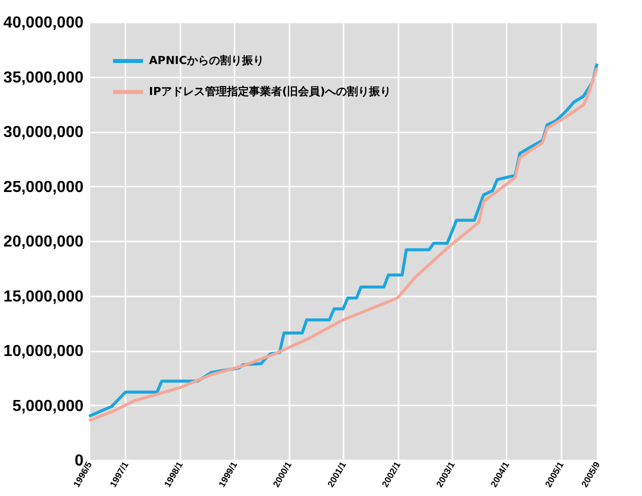 Image resolution: width=642 pixels, height=496 pixels. I want to click on y-tick-label: 10,000,000, so click(43, 351).